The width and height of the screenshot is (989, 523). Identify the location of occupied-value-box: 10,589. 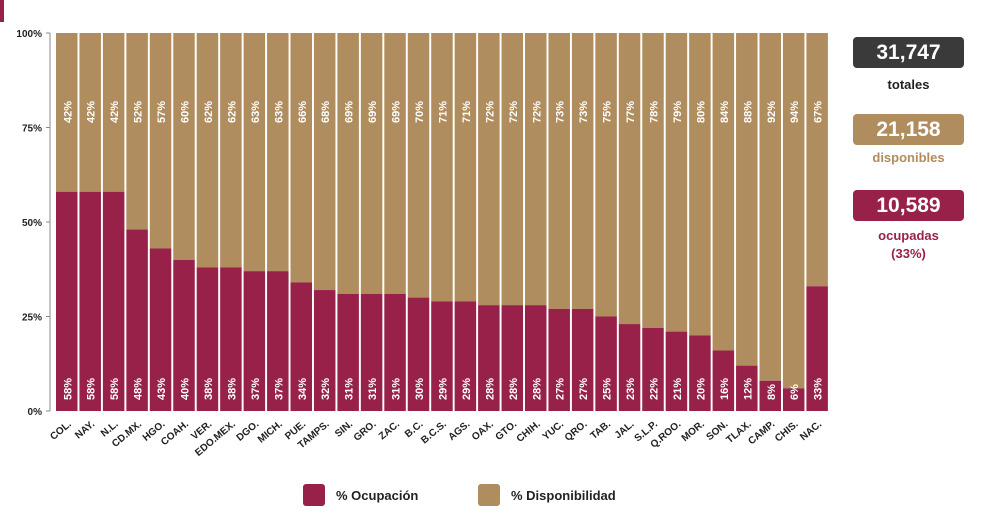
(908, 205).